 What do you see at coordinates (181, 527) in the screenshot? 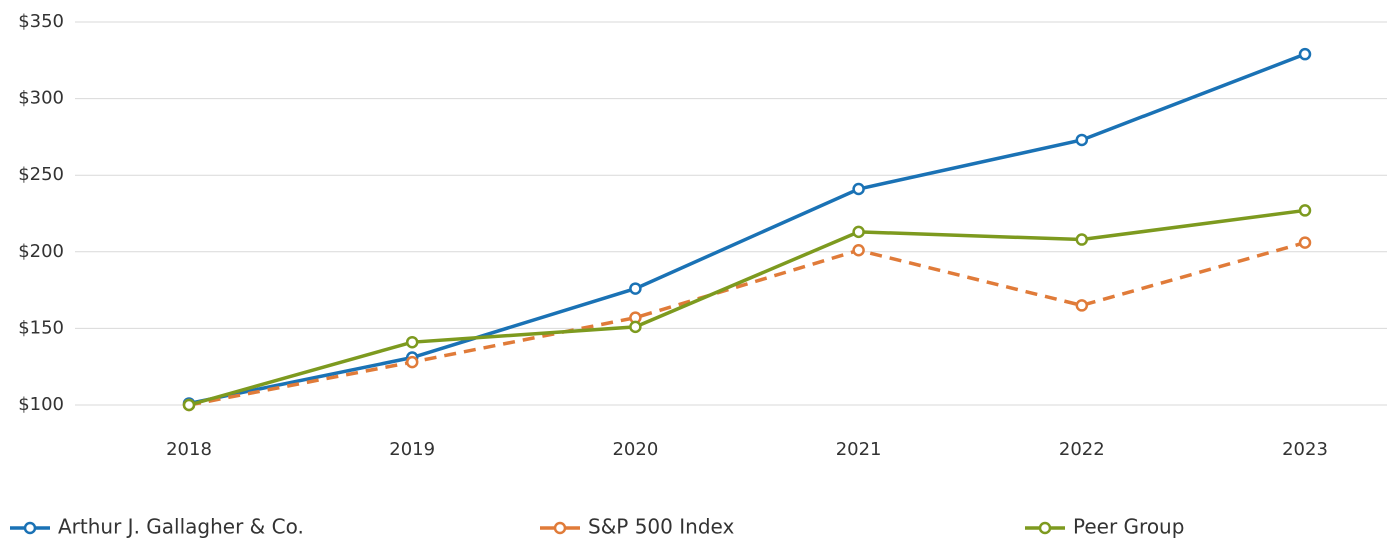
I see `legend-label: Arthur J. Gallagher & Co.` at bounding box center [181, 527].